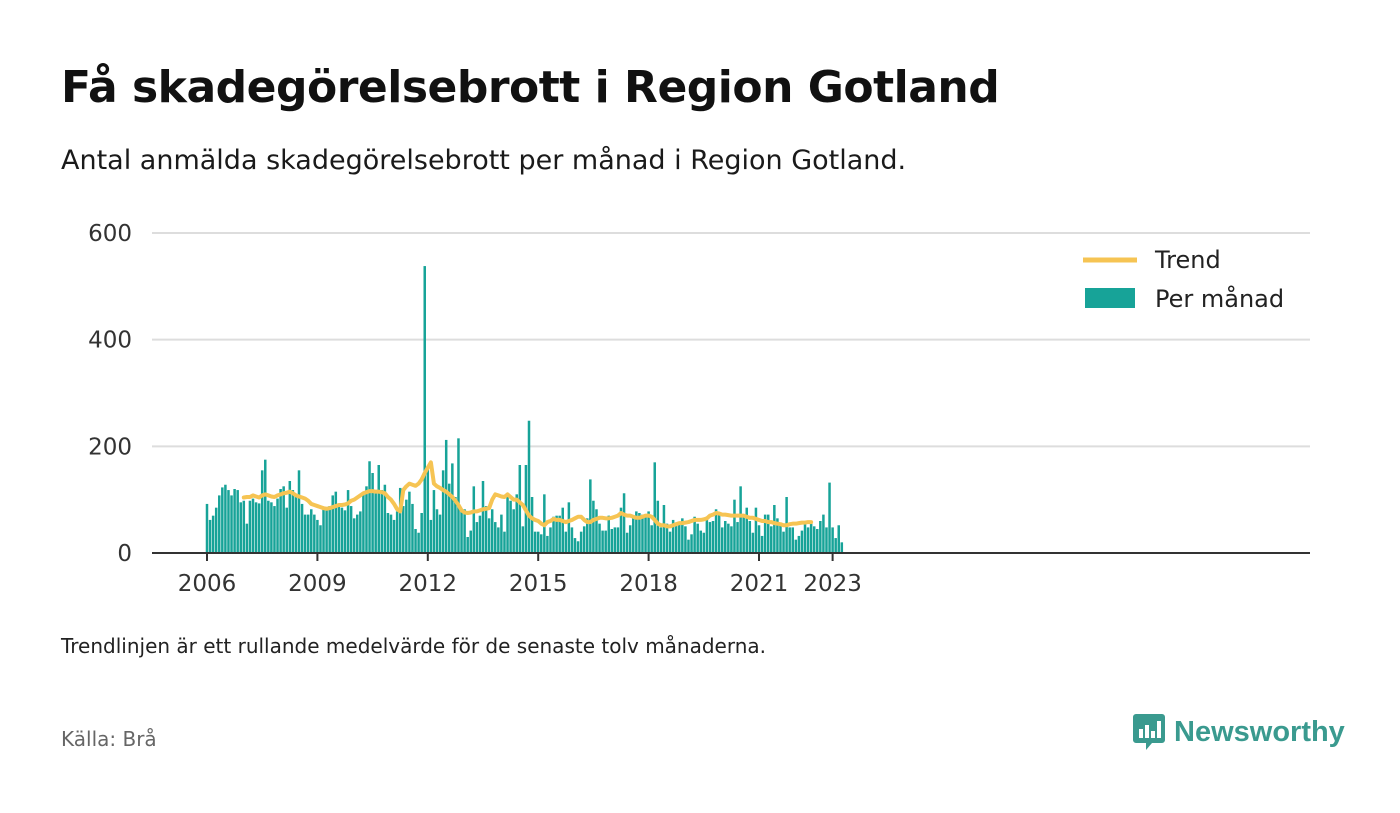 The height and width of the screenshot is (813, 1400). I want to click on x-axis-ticks: 2006 2009 2012 2015 2018 2021 2023, so click(520, 575).